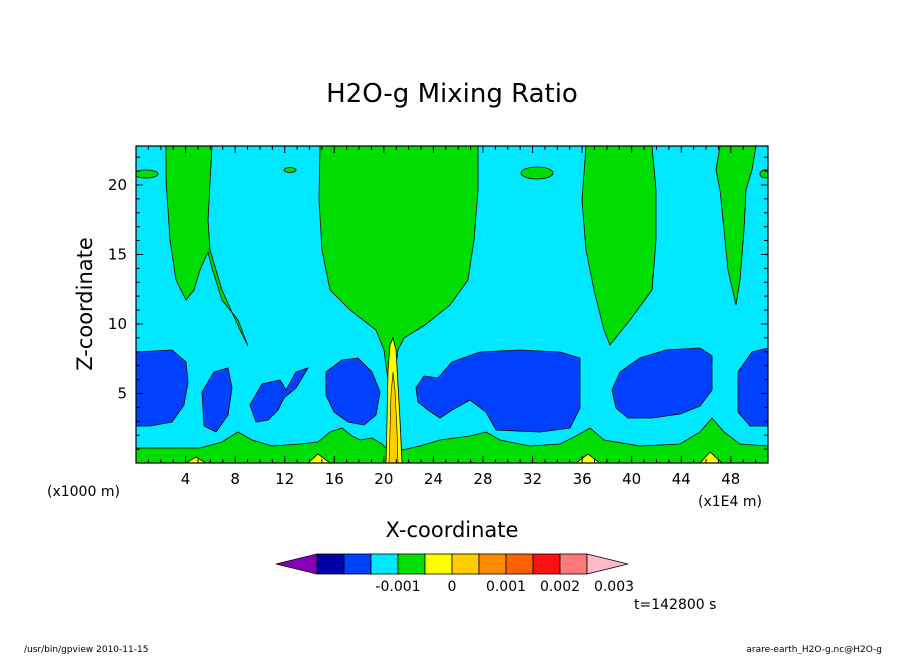 The image size is (904, 658). What do you see at coordinates (397, 587) in the screenshot?
I see `colorbar-tick-label: -0.001` at bounding box center [397, 587].